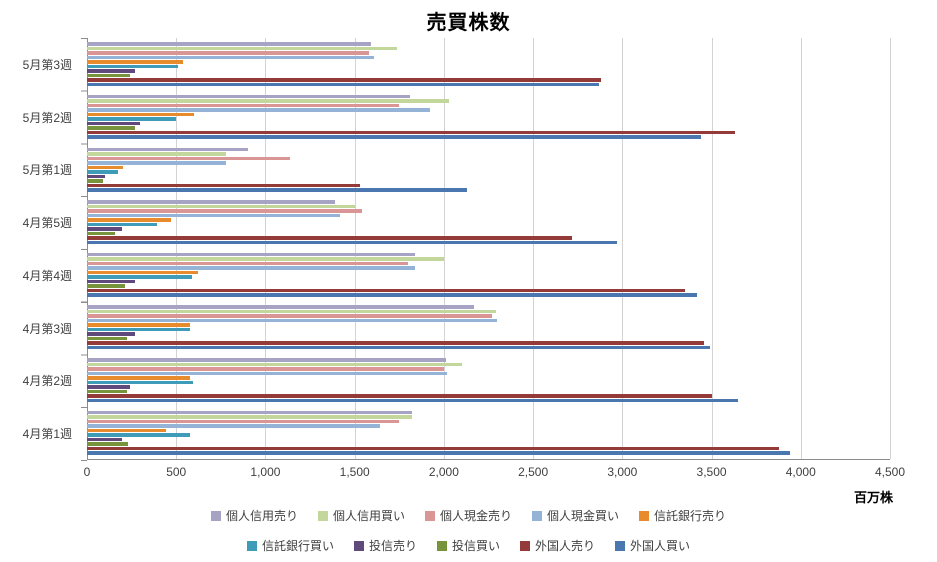 Image resolution: width=937 pixels, height=562 pixels. What do you see at coordinates (84, 249) in the screenshot?
I see `y-axis-ticks` at bounding box center [84, 249].